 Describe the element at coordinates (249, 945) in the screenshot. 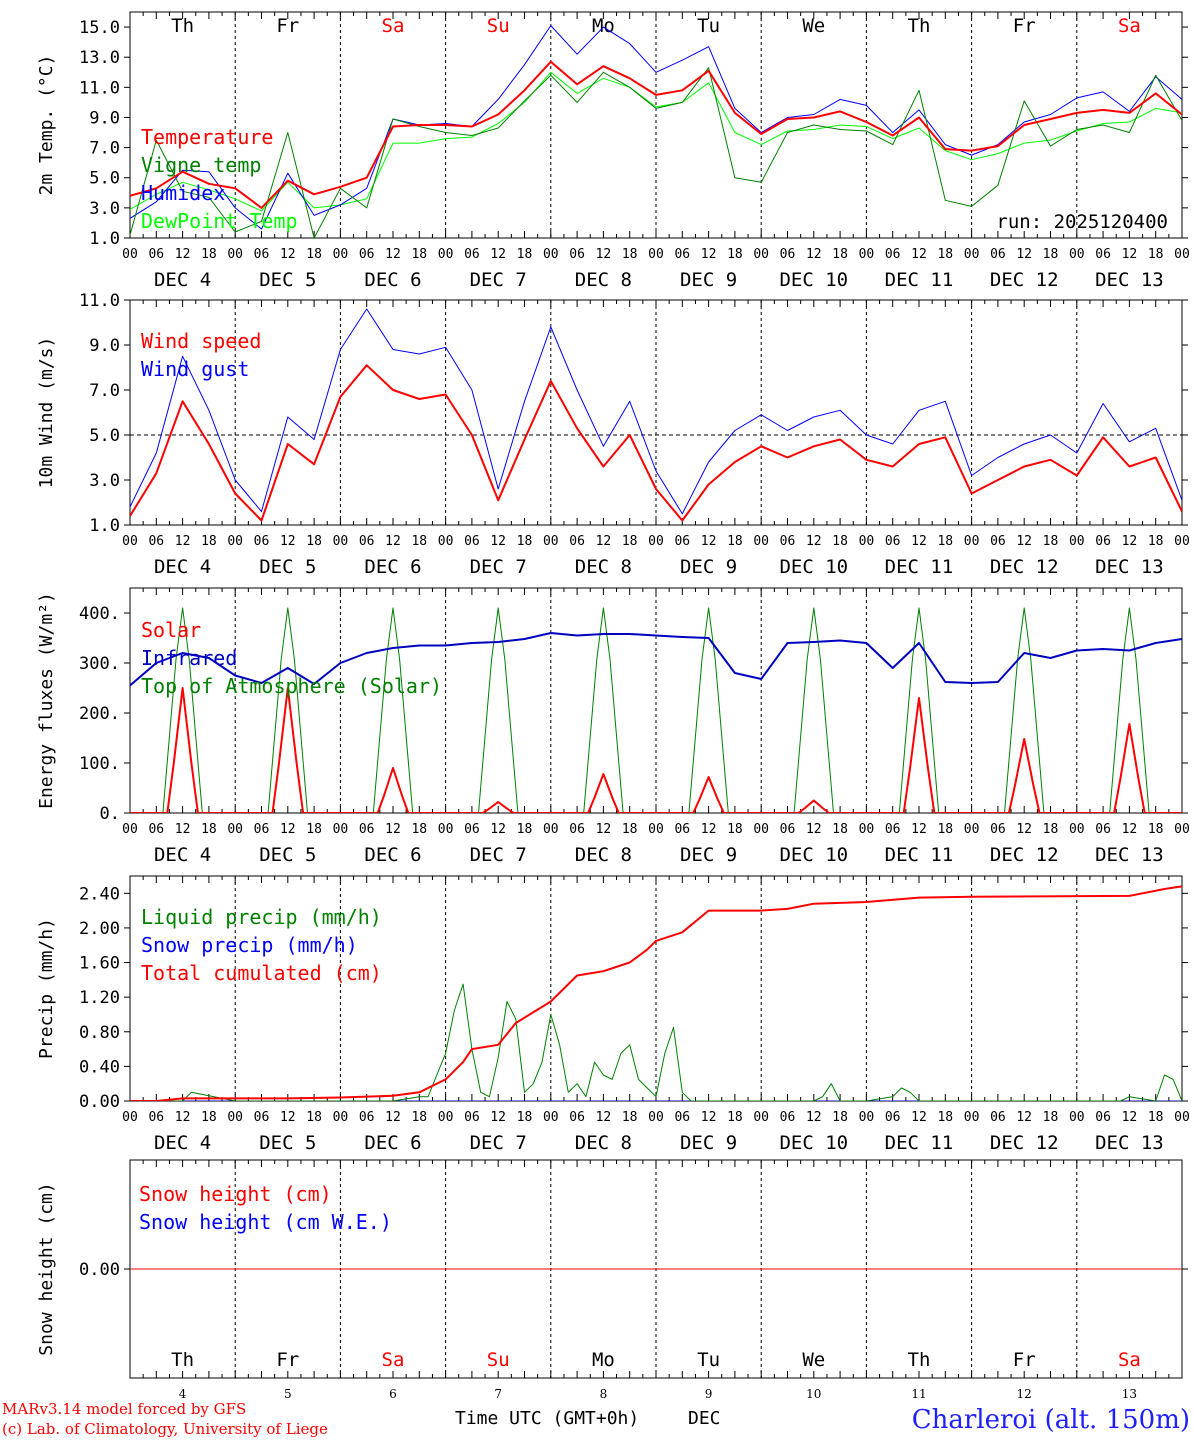

I see `legend-entry: Snow precip (mm/h)` at that location.